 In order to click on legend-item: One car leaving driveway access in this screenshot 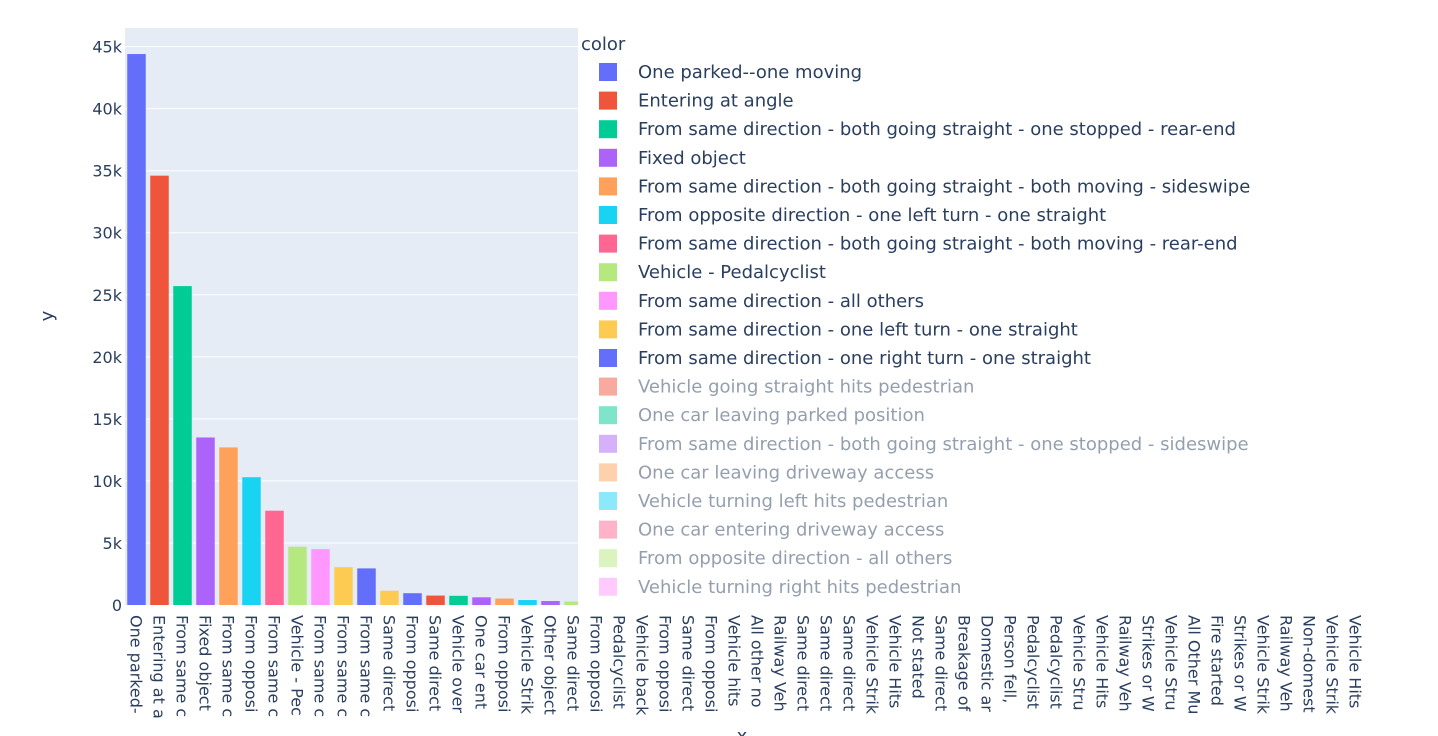, I will do `click(766, 472)`.